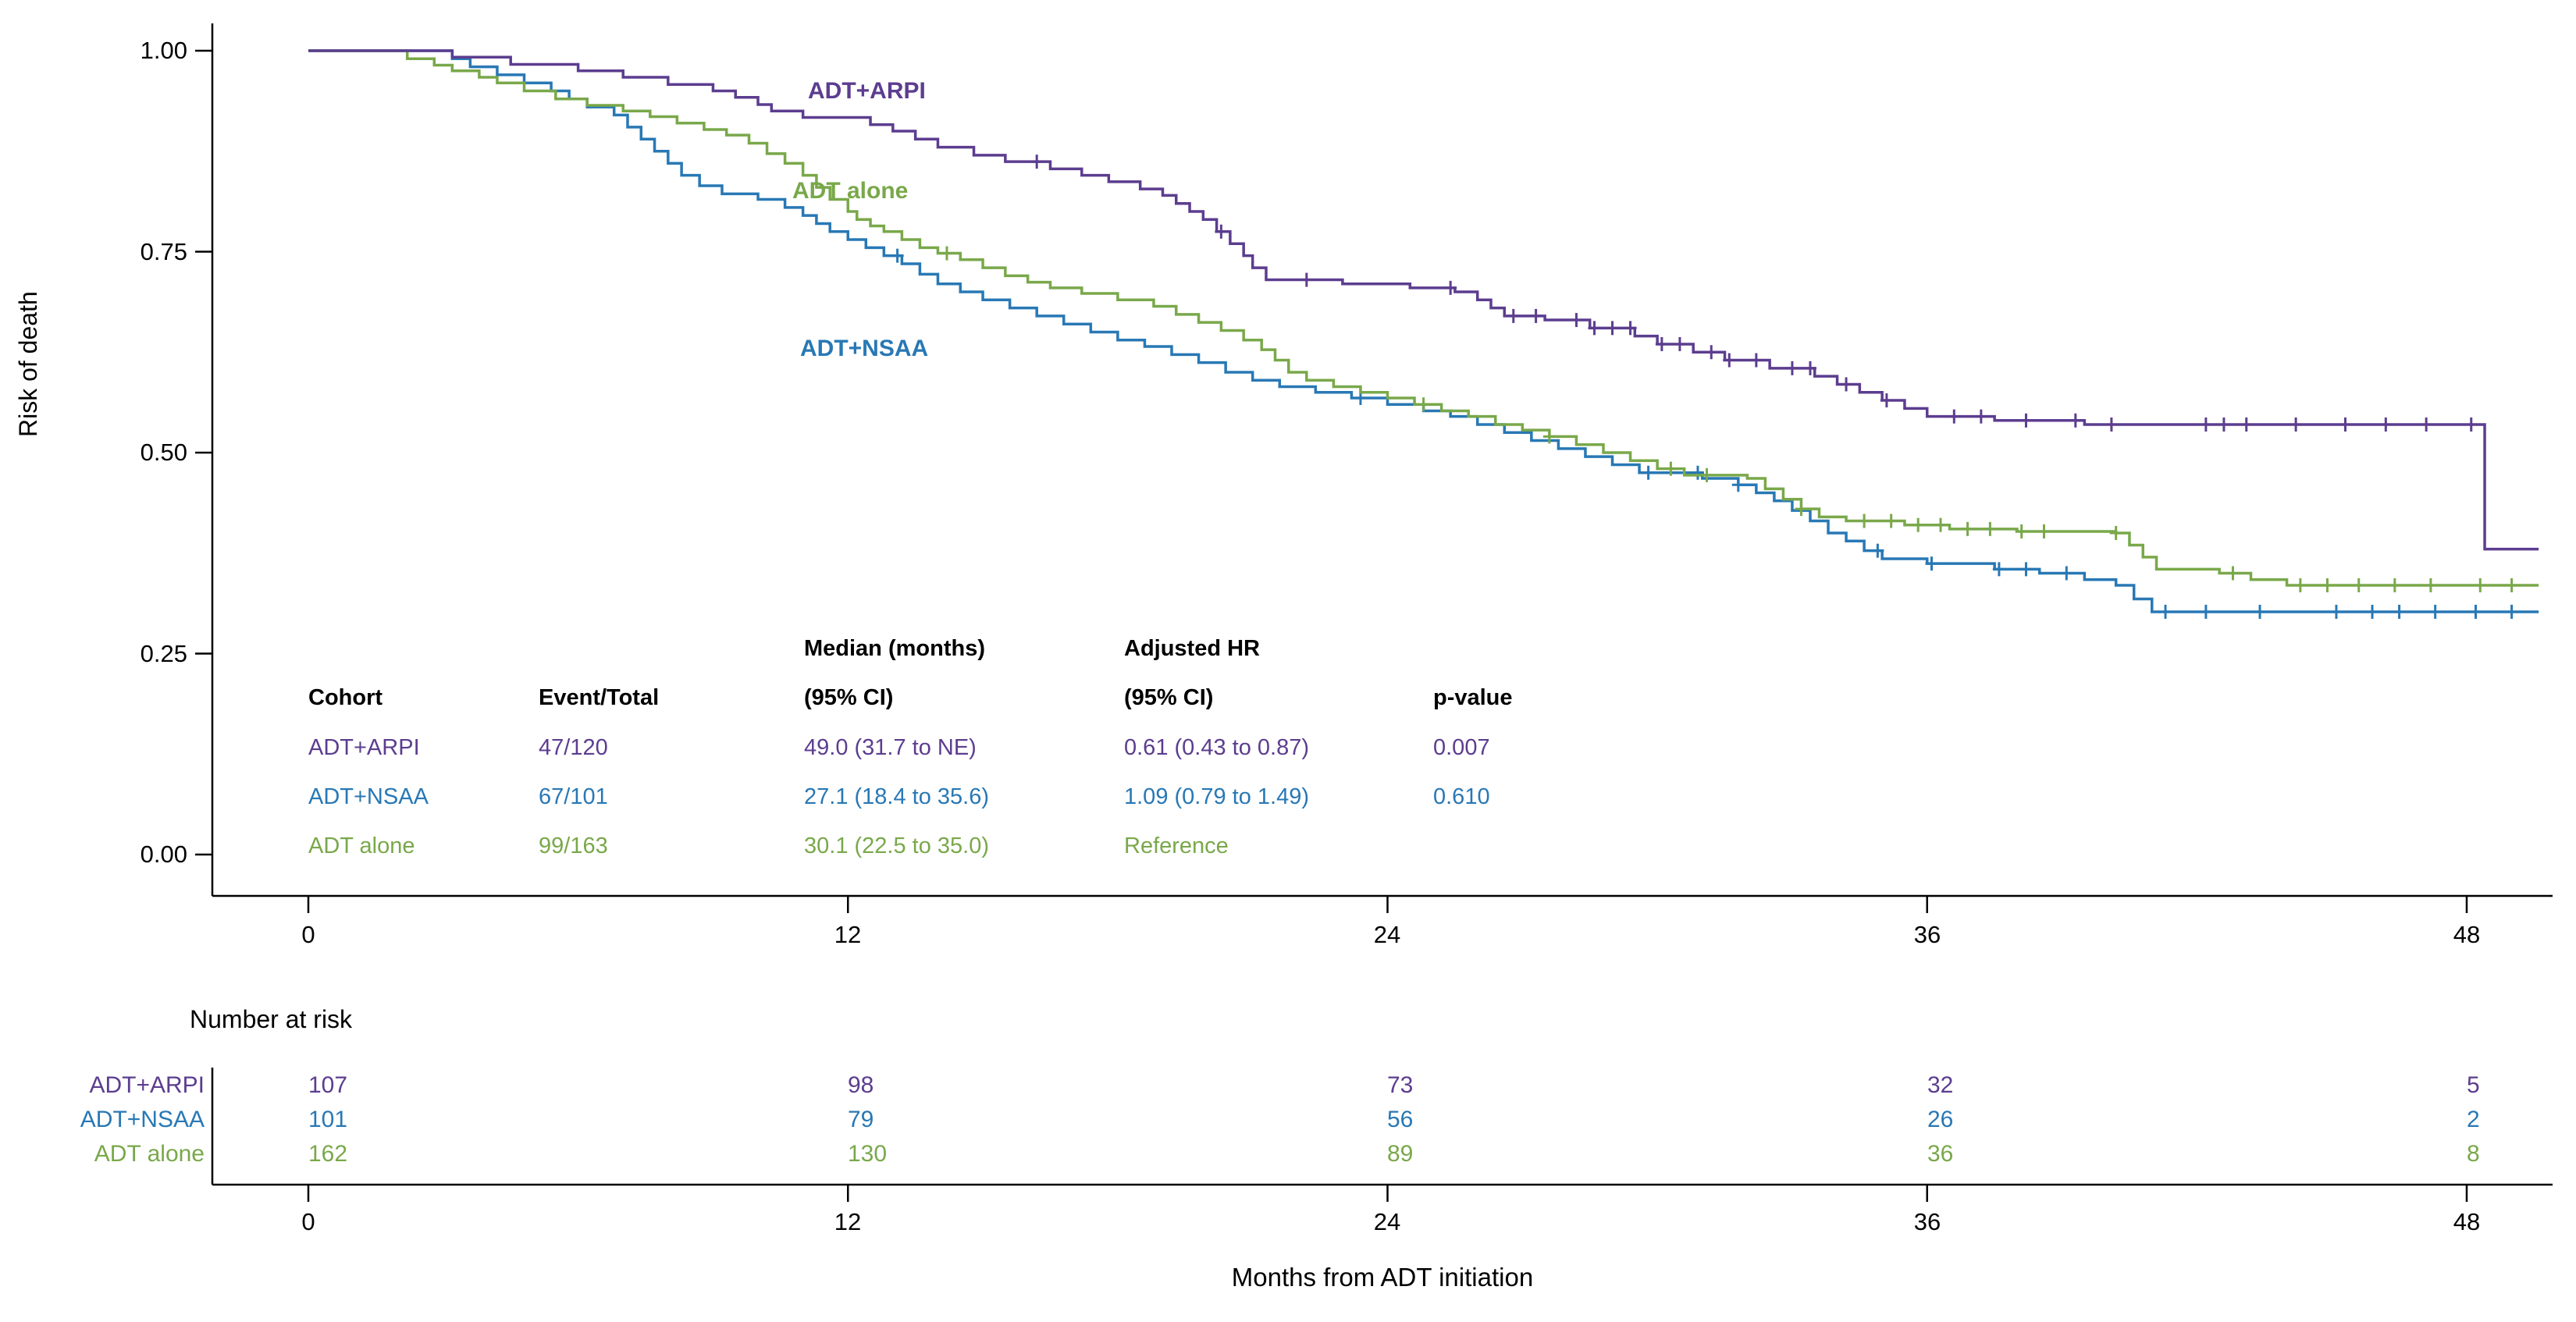 The width and height of the screenshot is (2576, 1322). What do you see at coordinates (573, 748) in the screenshot?
I see `stats-cell-event-total: 47/120` at bounding box center [573, 748].